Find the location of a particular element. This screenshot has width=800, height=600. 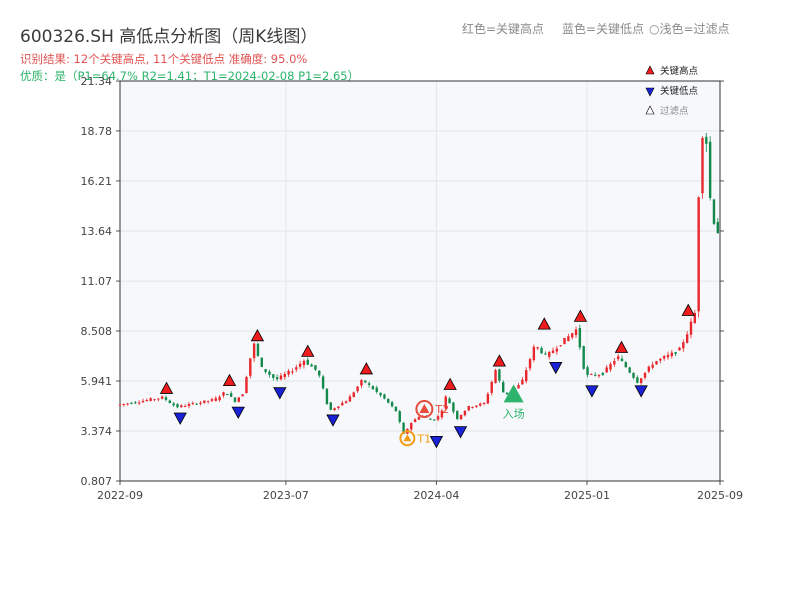

header-legend-light: ○浅色=过滤点 is located at coordinates (689, 28).